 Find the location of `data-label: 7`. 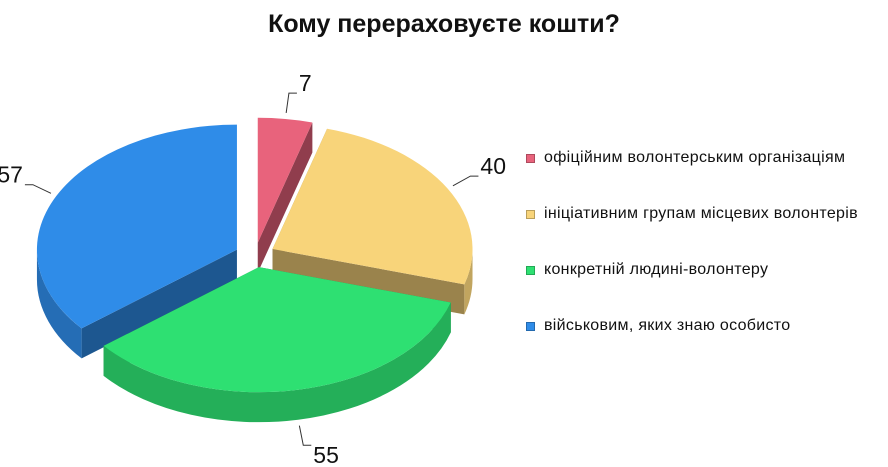

data-label: 7 is located at coordinates (305, 83).